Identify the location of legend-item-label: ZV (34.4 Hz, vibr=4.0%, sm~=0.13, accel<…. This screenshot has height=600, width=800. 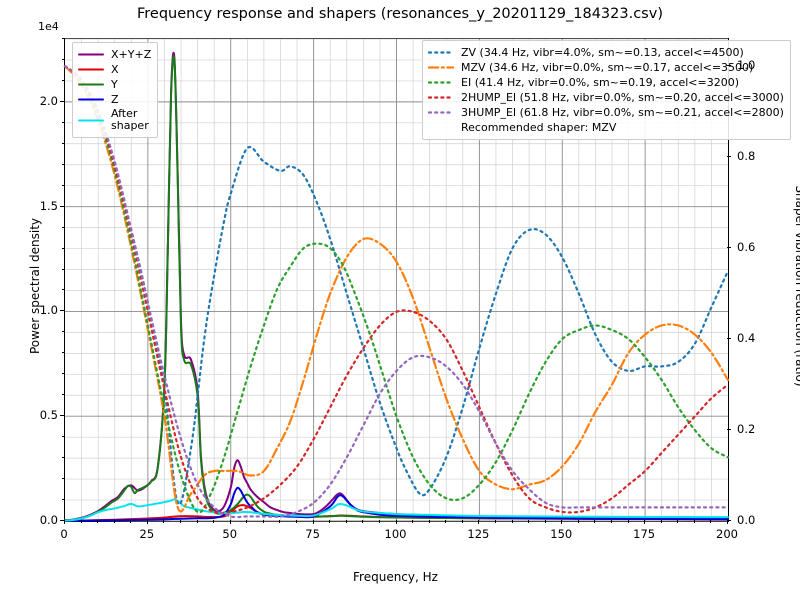
(602, 52).